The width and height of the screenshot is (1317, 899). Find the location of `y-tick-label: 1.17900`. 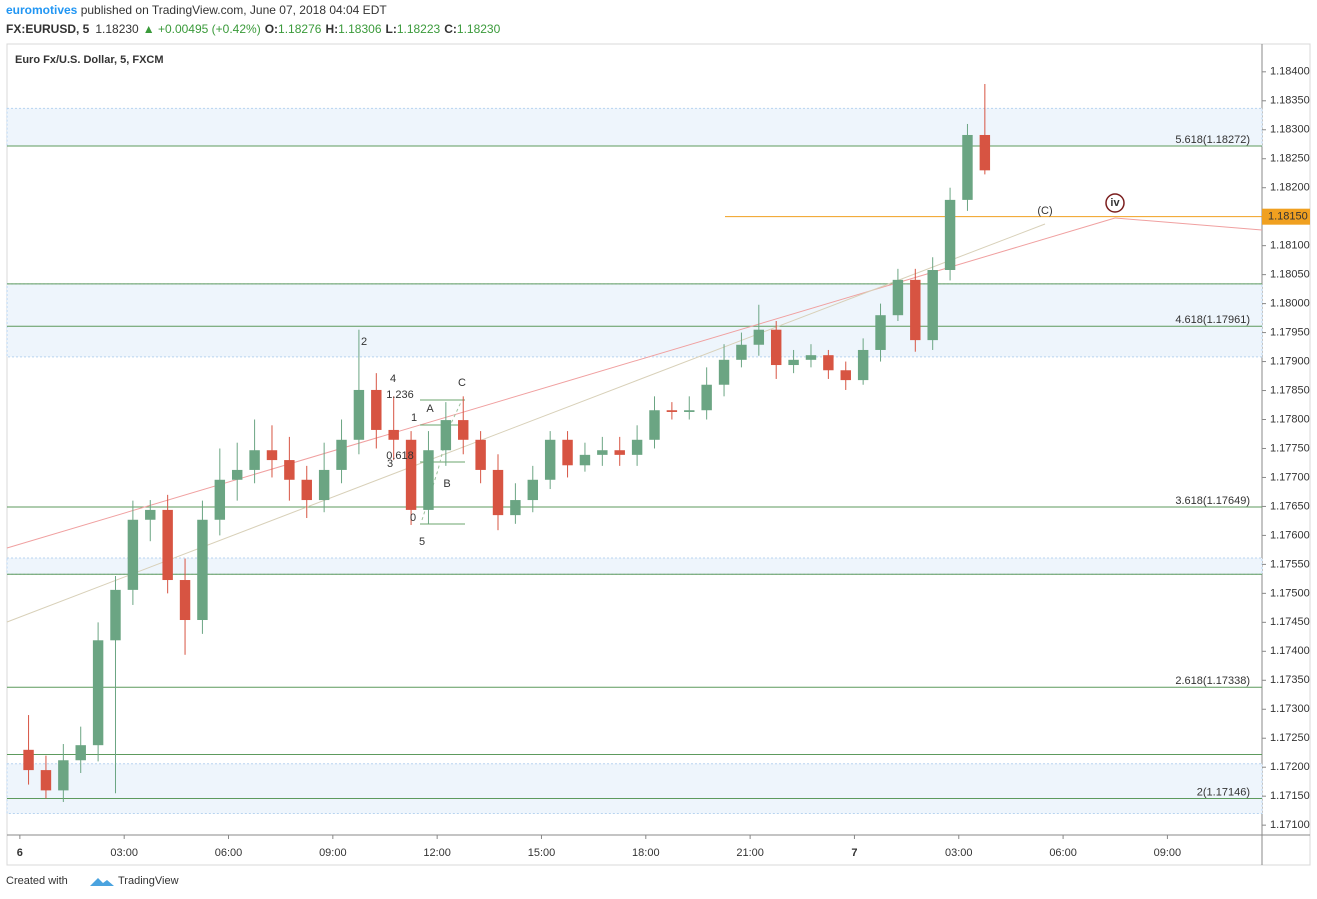

y-tick-label: 1.17900 is located at coordinates (1290, 361).